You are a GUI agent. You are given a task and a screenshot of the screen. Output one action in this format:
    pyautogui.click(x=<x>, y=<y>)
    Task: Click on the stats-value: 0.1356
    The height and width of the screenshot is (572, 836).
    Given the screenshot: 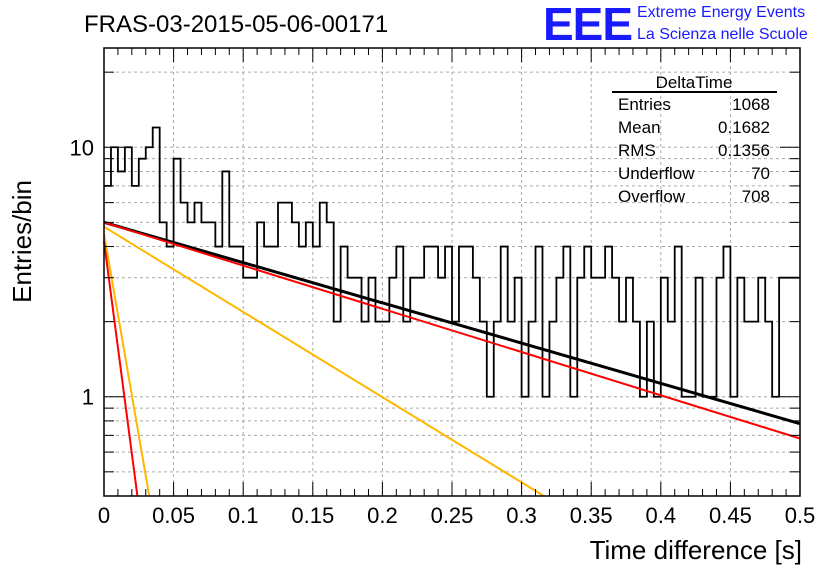 What is the action you would take?
    pyautogui.click(x=744, y=150)
    